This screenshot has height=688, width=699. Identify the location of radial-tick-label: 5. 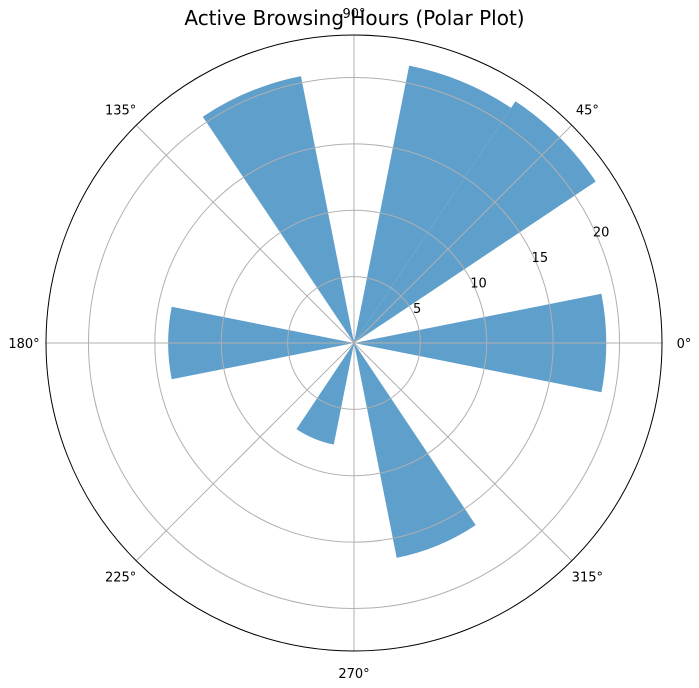
(417, 309).